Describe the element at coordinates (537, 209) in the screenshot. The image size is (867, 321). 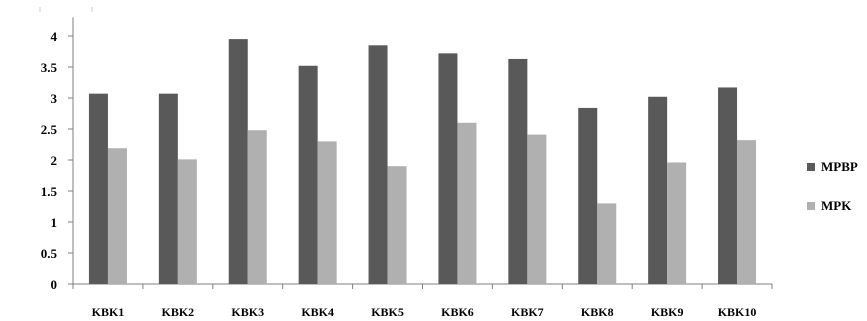
I see `bar-mpk-kbk7` at that location.